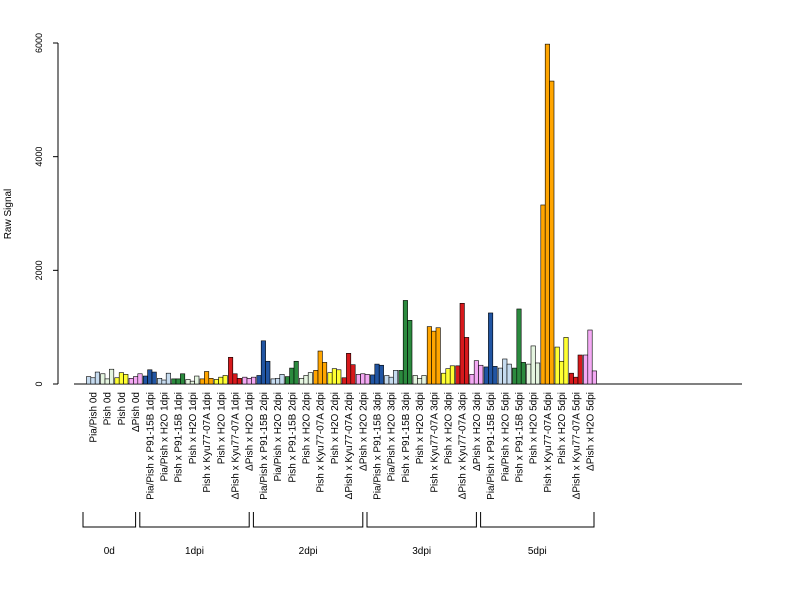 This screenshot has height=600, width=800. I want to click on group-label: 0d, so click(109, 551).